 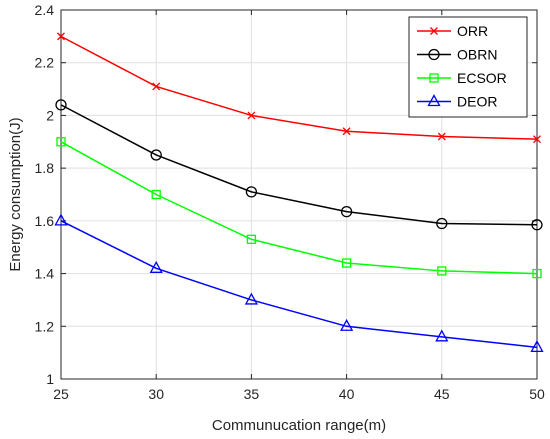 What do you see at coordinates (434, 54) in the screenshot?
I see `legend-marker-obrn` at bounding box center [434, 54].